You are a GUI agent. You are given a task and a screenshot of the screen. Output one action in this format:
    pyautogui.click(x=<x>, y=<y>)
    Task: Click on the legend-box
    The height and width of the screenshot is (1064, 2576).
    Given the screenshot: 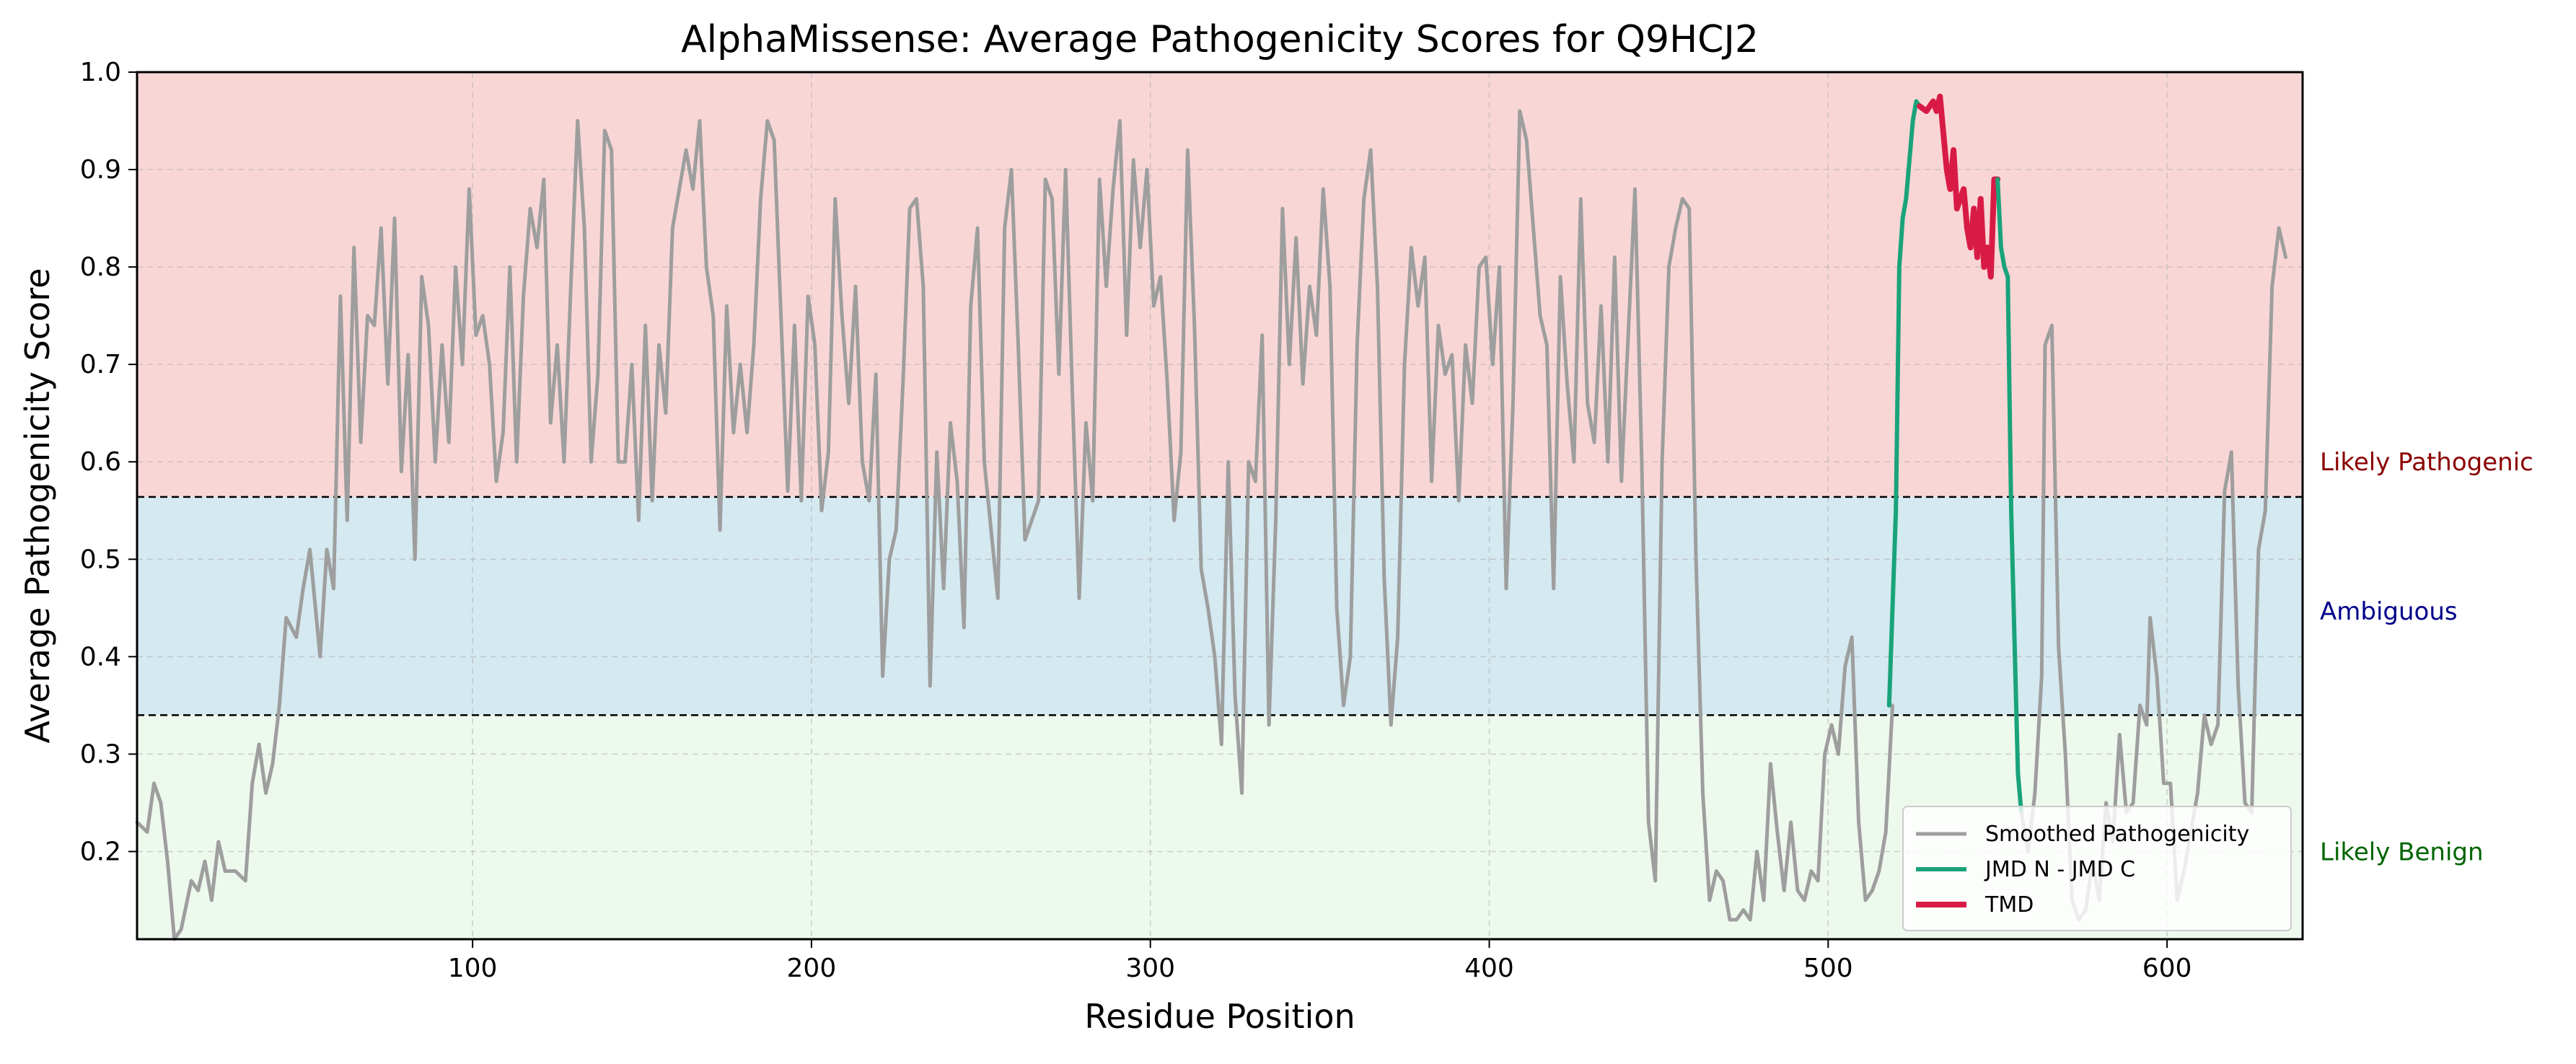 What is the action you would take?
    pyautogui.click(x=2097, y=868)
    